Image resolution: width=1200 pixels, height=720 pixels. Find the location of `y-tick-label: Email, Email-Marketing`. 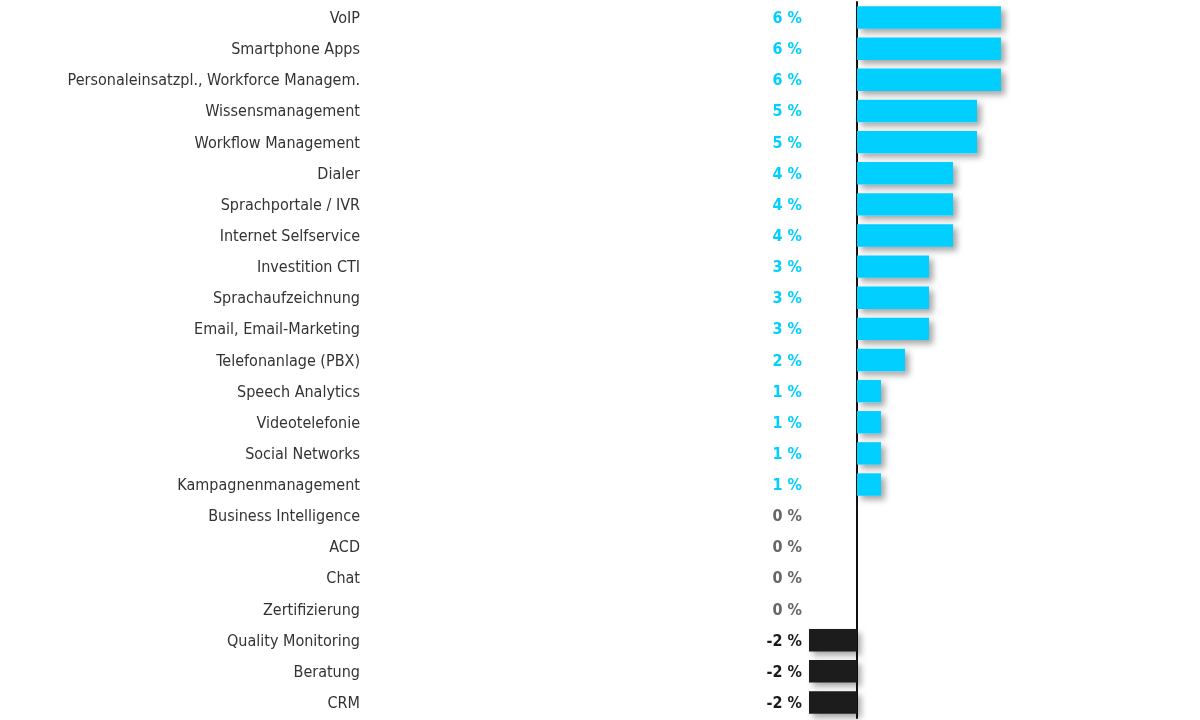

y-tick-label: Email, Email-Marketing is located at coordinates (277, 329).